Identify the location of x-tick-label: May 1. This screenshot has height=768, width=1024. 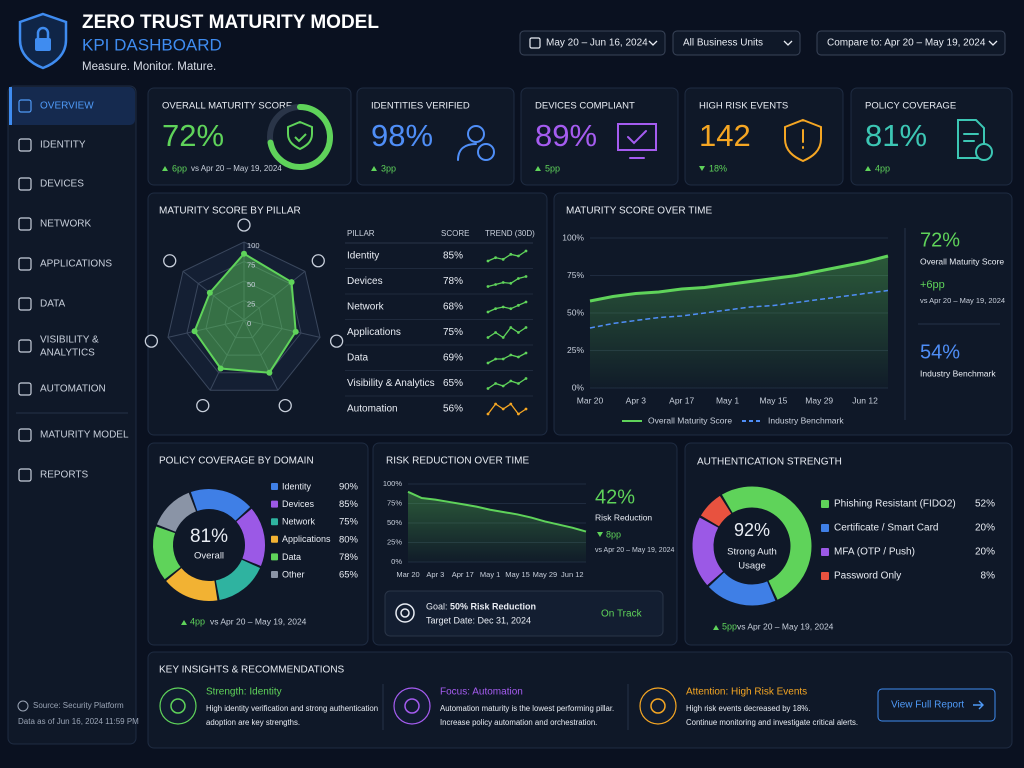
(727, 400).